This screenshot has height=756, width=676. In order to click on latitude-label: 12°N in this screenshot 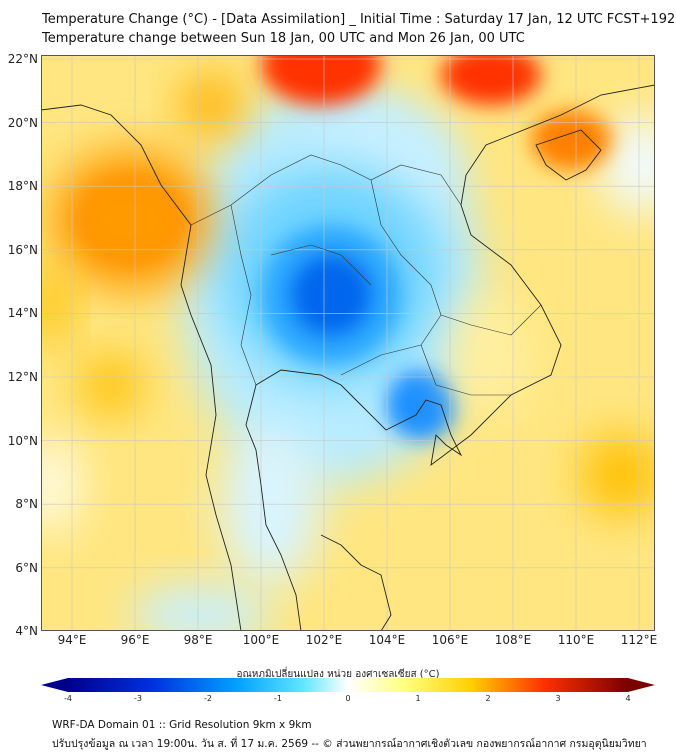, I will do `click(22, 377)`.